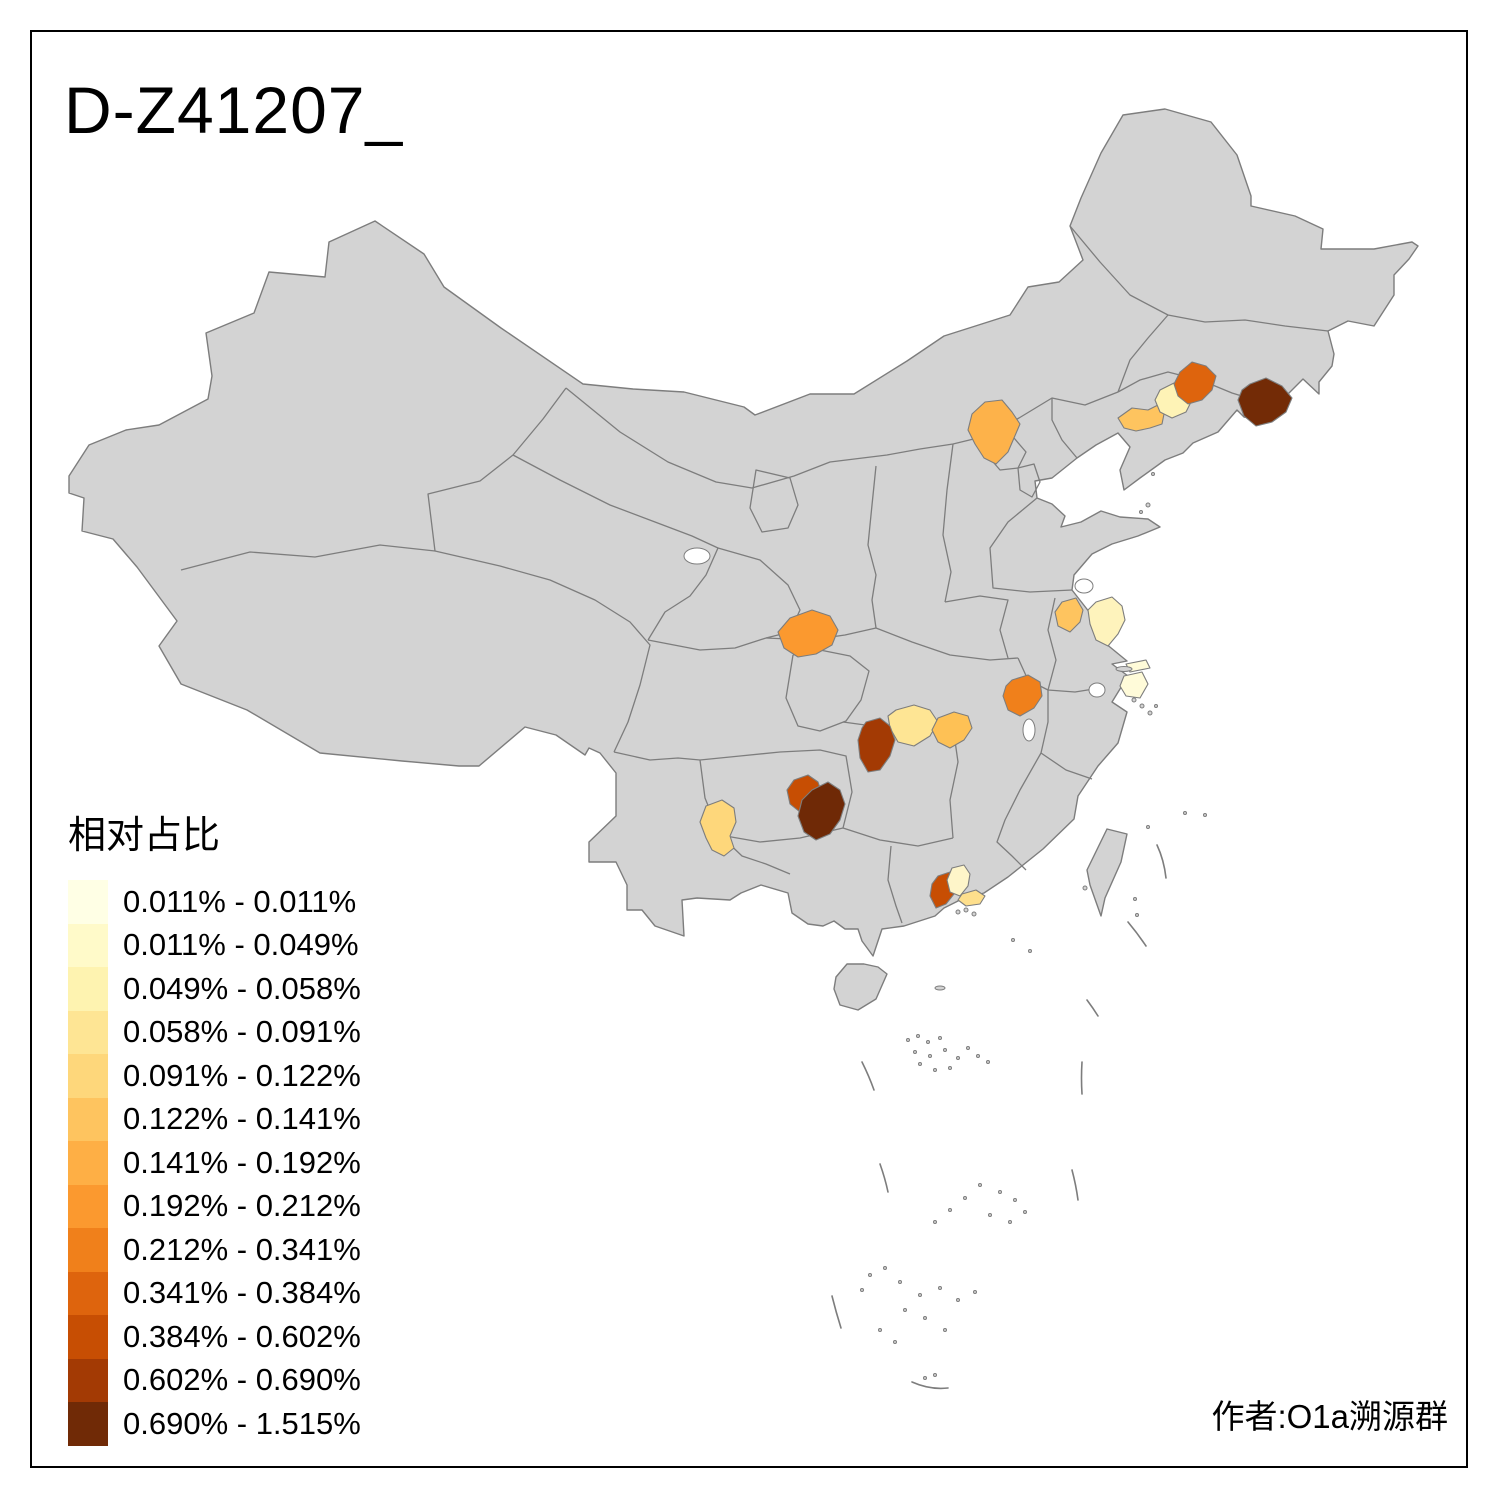 Image resolution: width=1500 pixels, height=1500 pixels. What do you see at coordinates (241, 945) in the screenshot?
I see `legend-label: 0.011% - 0.049%` at bounding box center [241, 945].